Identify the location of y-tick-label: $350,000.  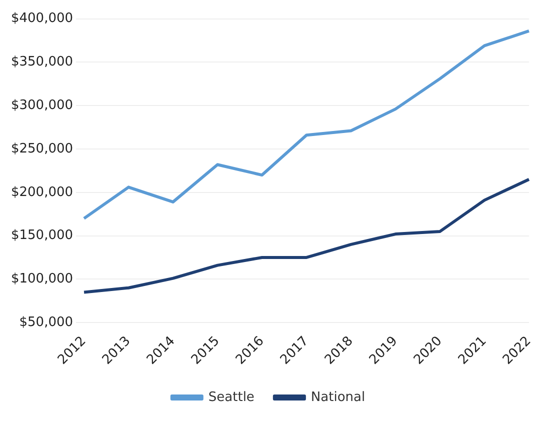
(42, 62).